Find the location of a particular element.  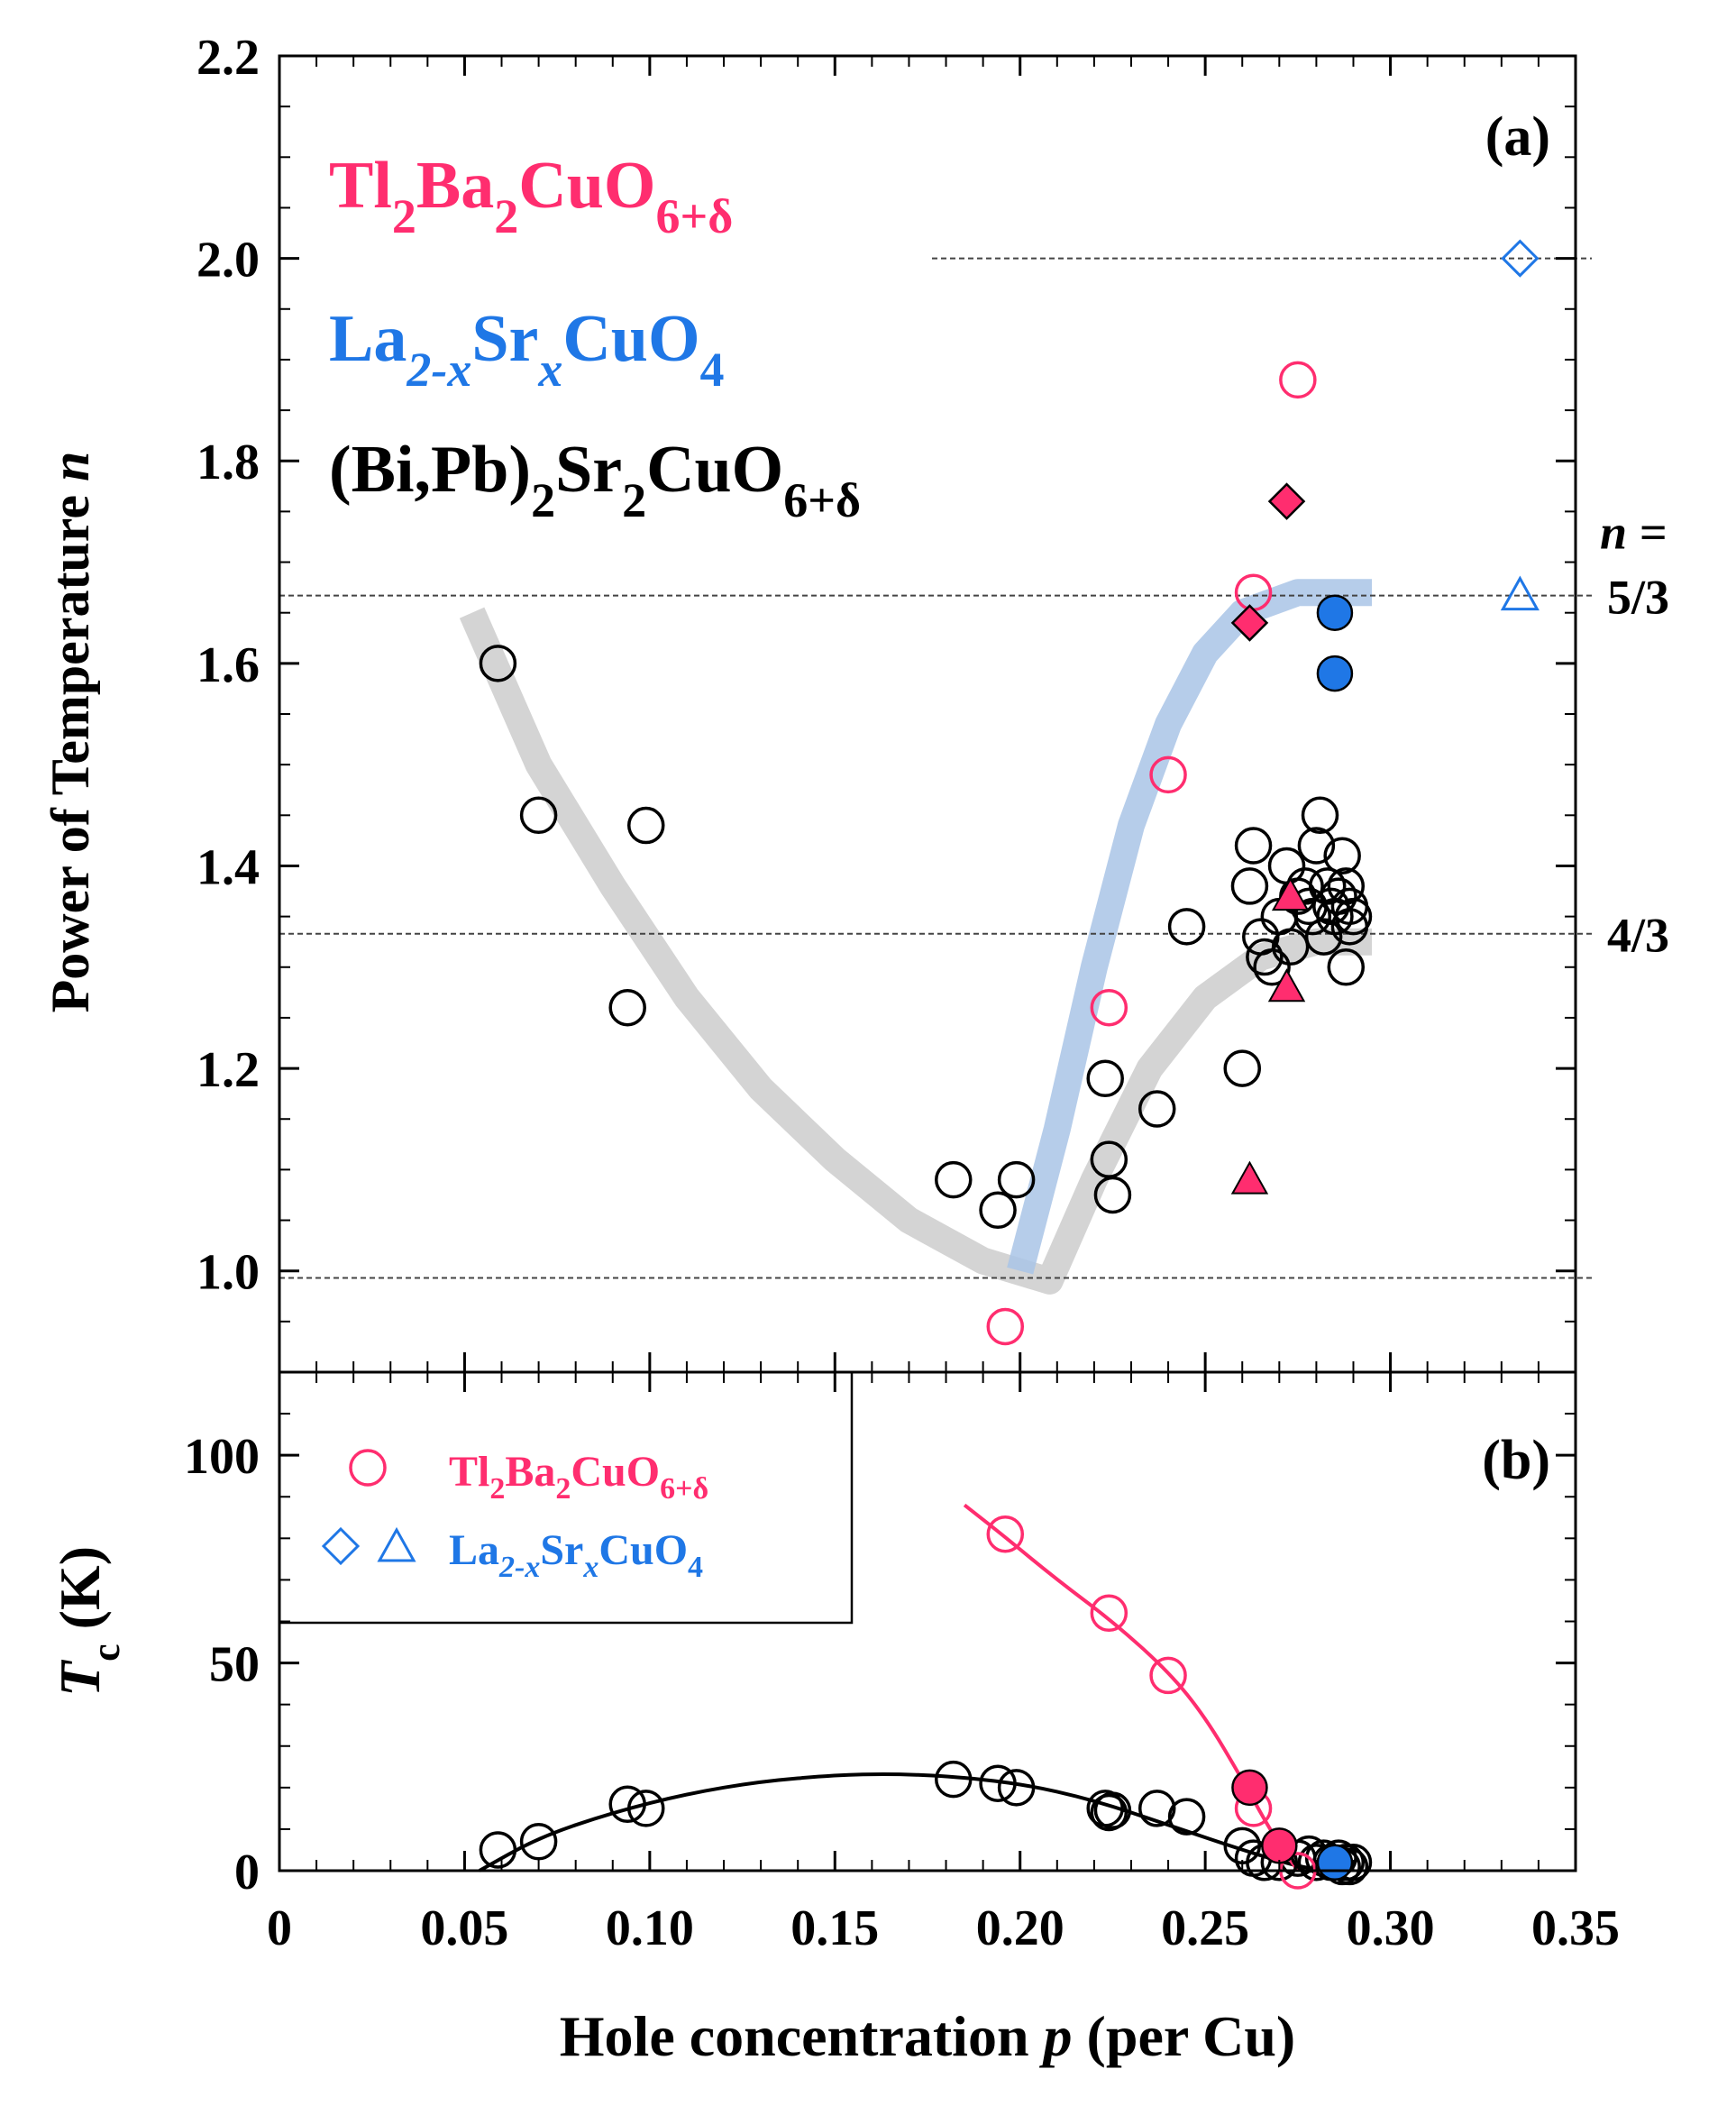

ytick-label-a: 2.0 is located at coordinates (228, 260).